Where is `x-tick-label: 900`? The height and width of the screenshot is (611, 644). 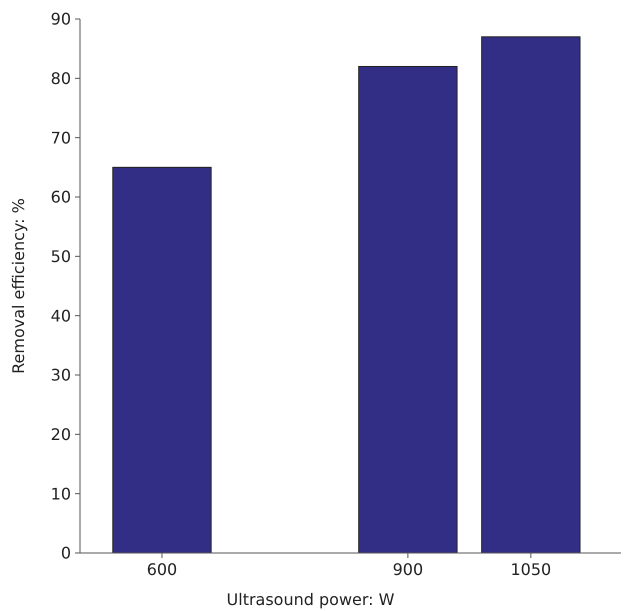
x-tick-label: 900 is located at coordinates (408, 569).